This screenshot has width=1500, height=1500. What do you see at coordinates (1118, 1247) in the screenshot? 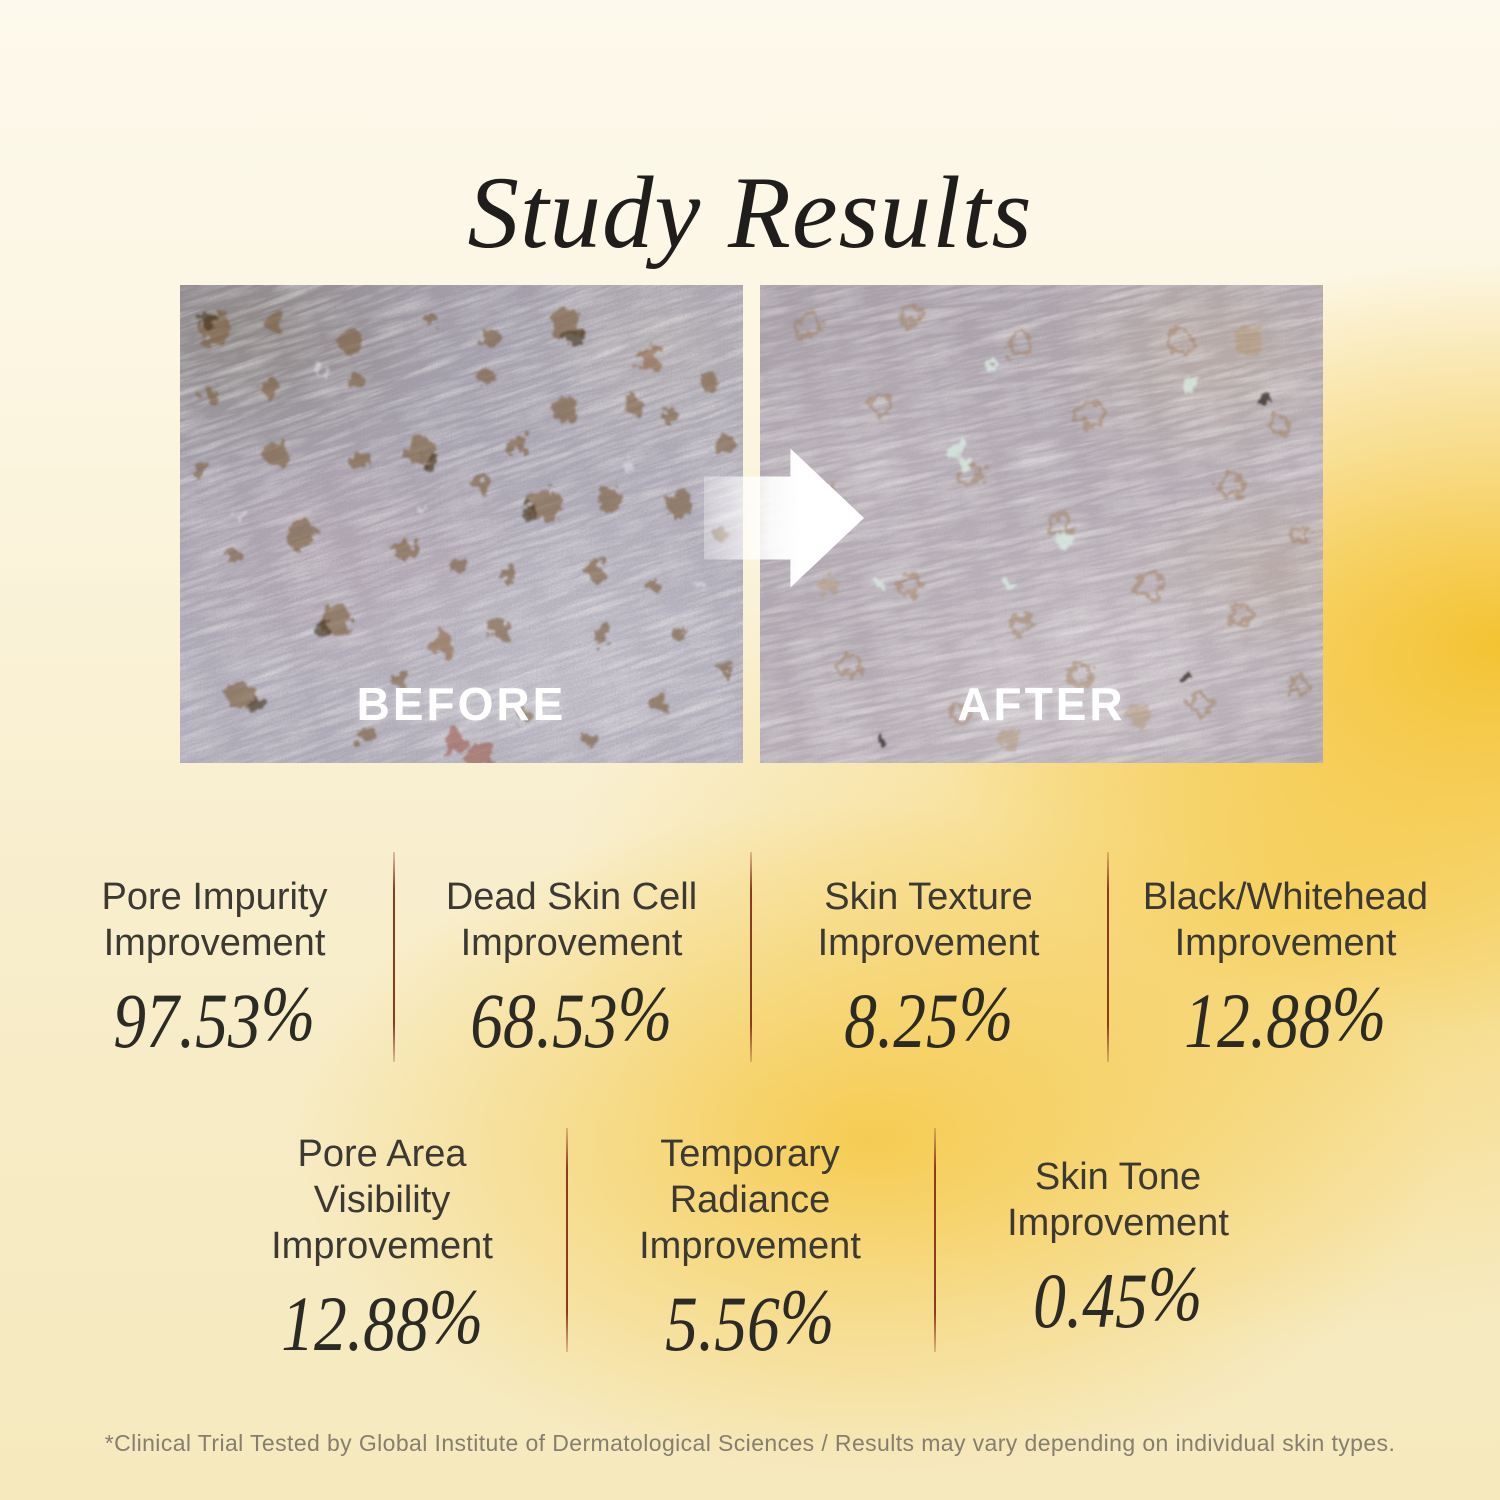
I see `stat-skin-tone: Skin Tone Improvement 0.45%` at bounding box center [1118, 1247].